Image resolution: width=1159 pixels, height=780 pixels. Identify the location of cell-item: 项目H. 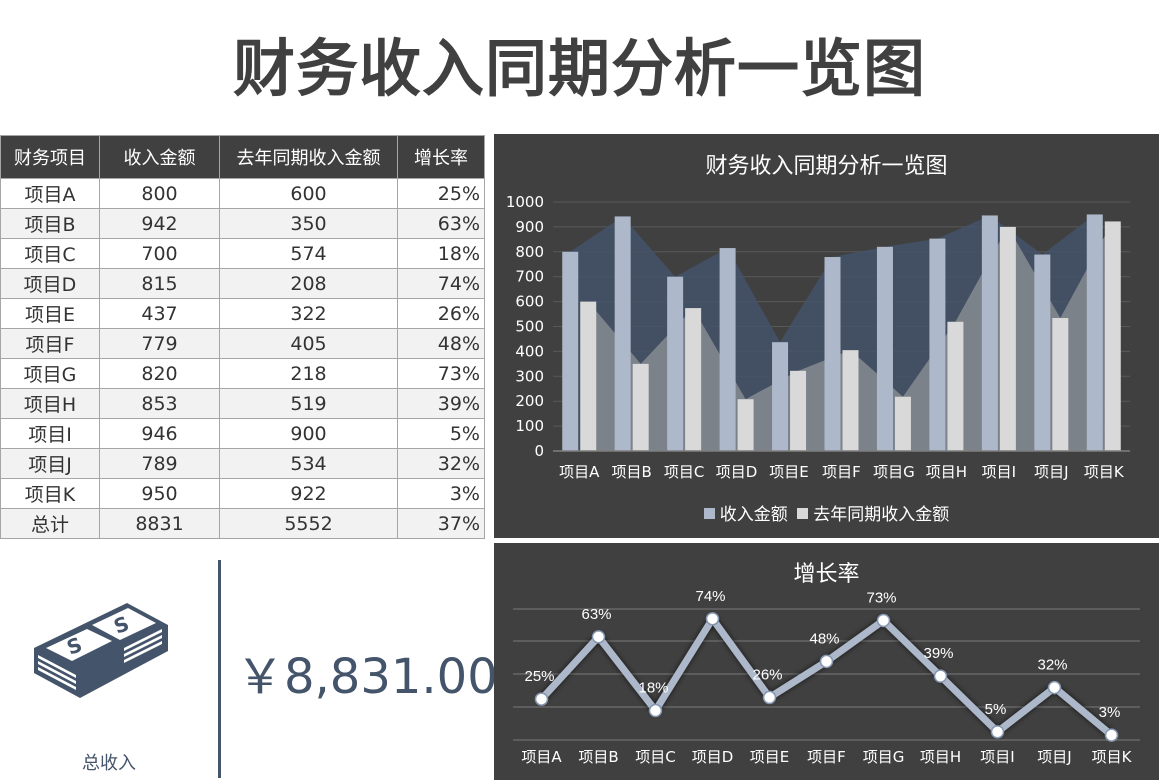
(50, 403).